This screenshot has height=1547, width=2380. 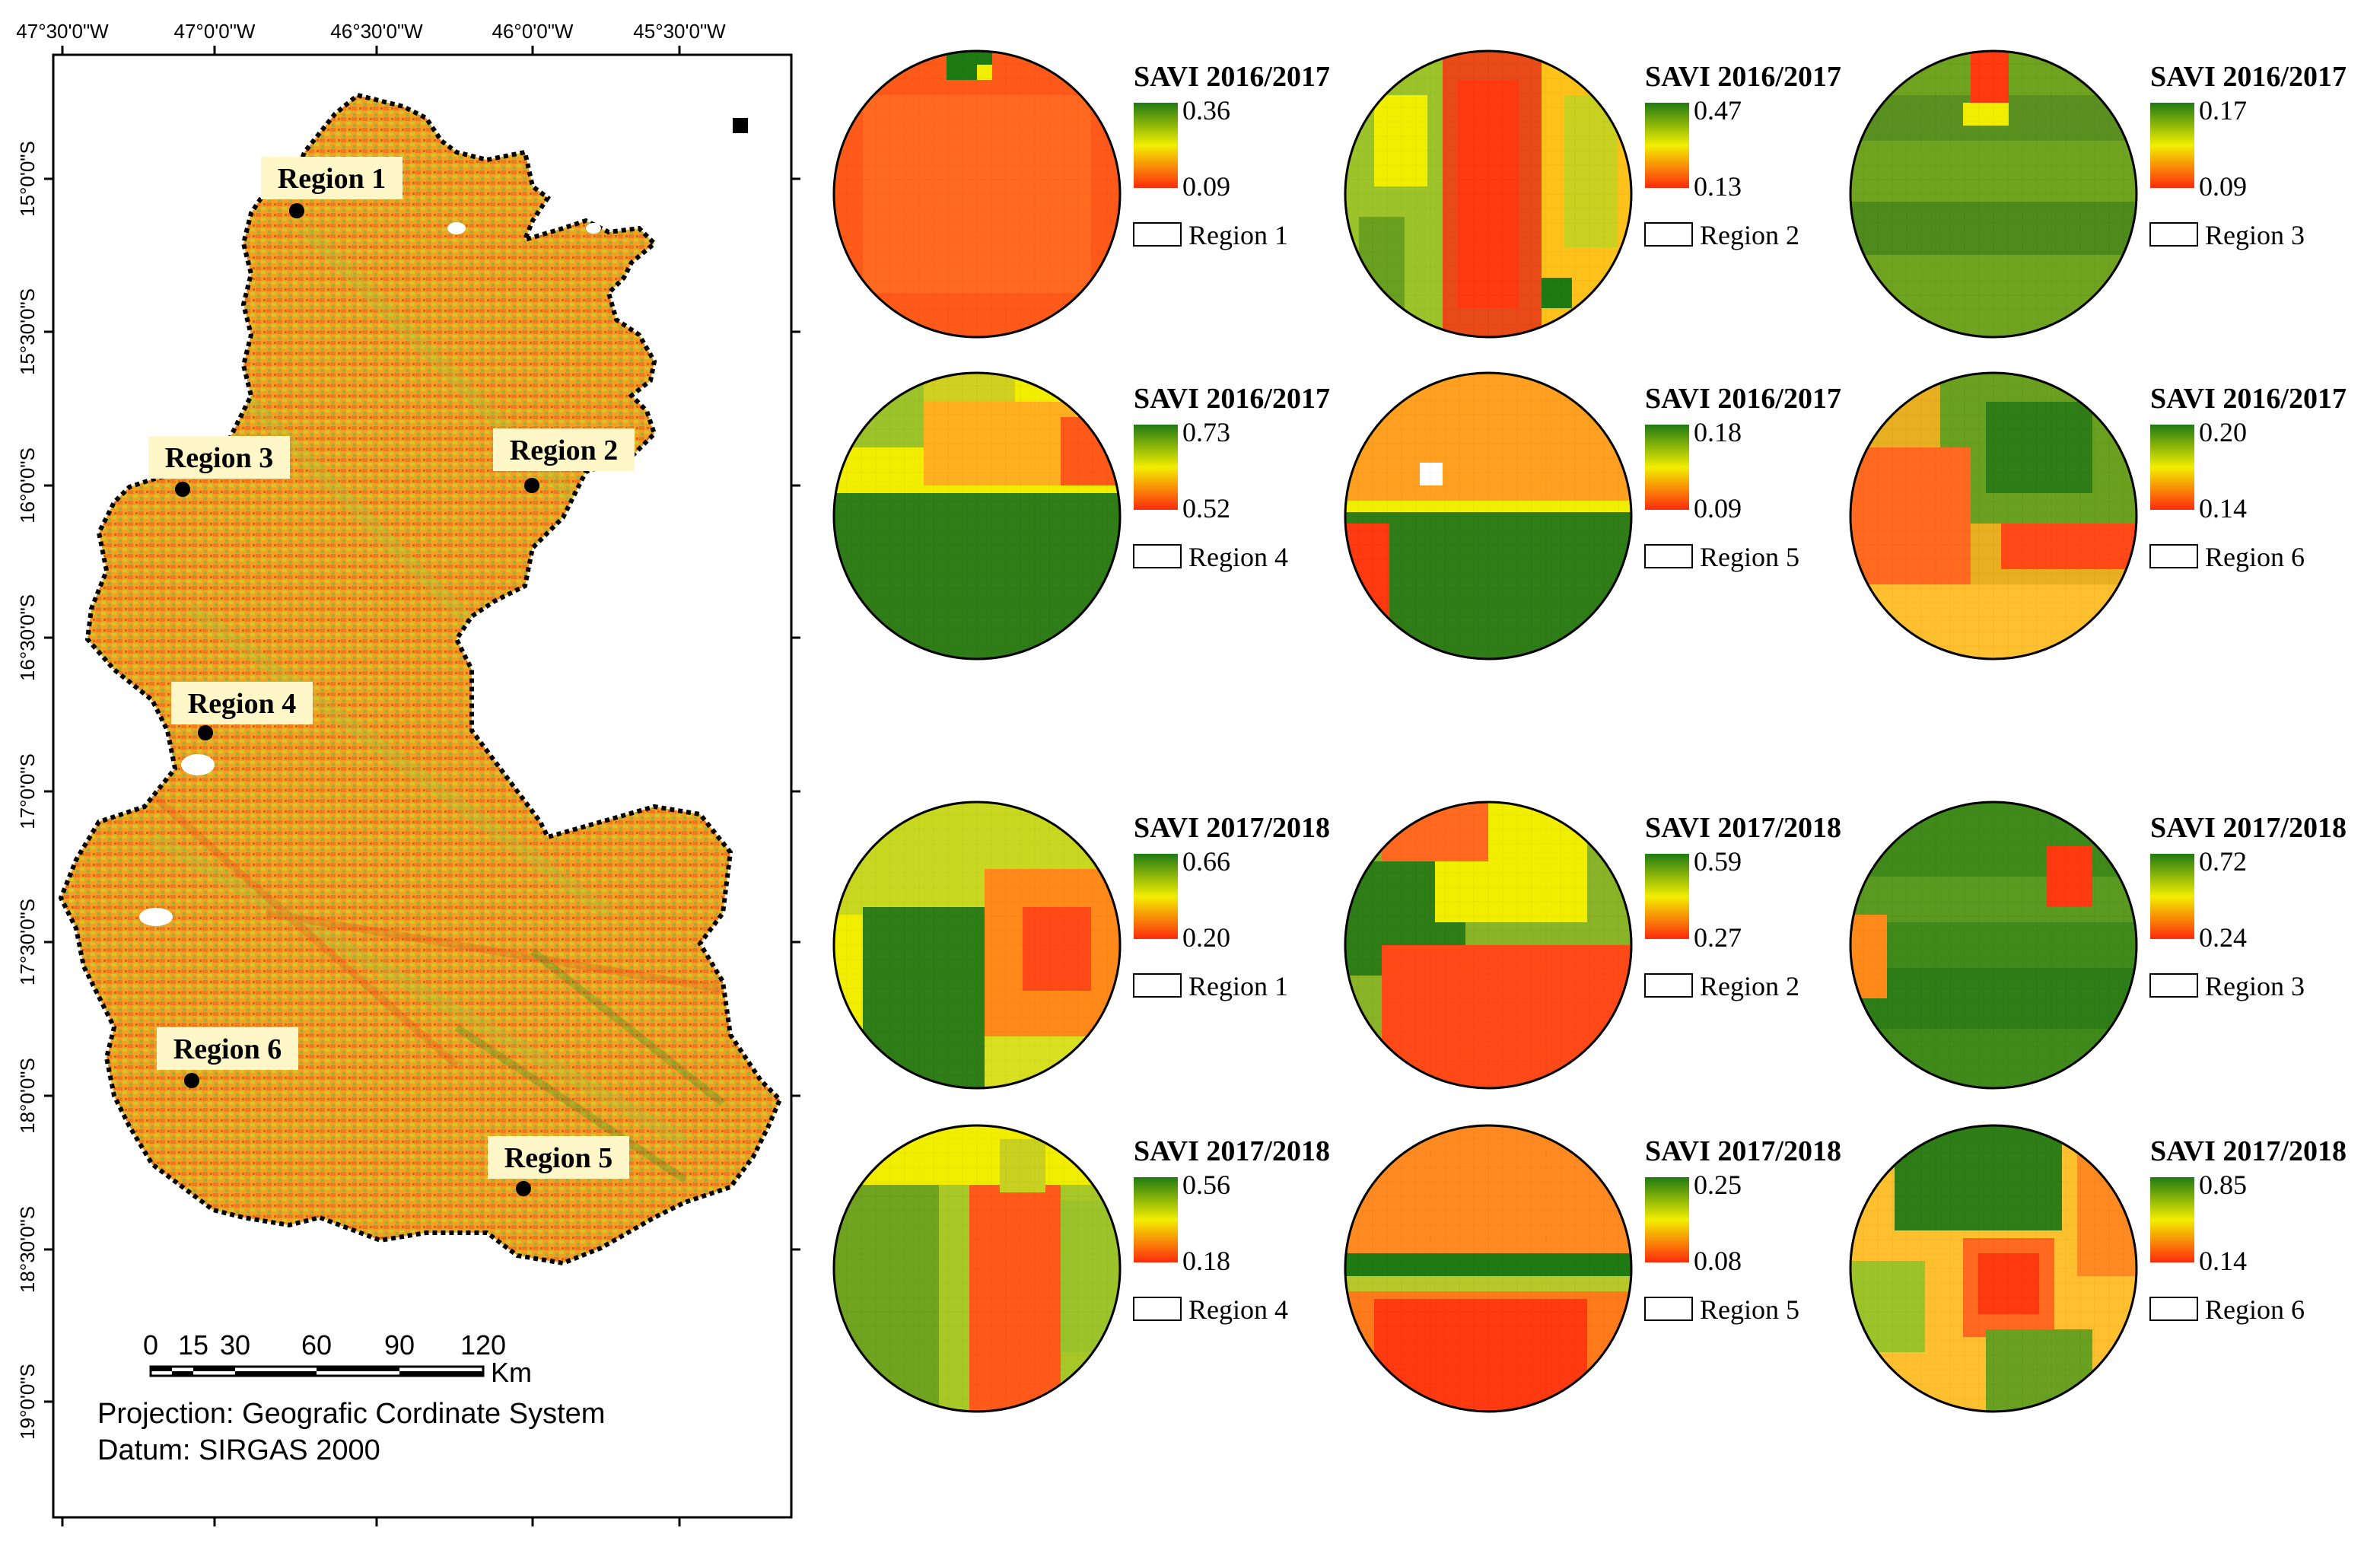 What do you see at coordinates (1488, 194) in the screenshot?
I see `panel-2-outline` at bounding box center [1488, 194].